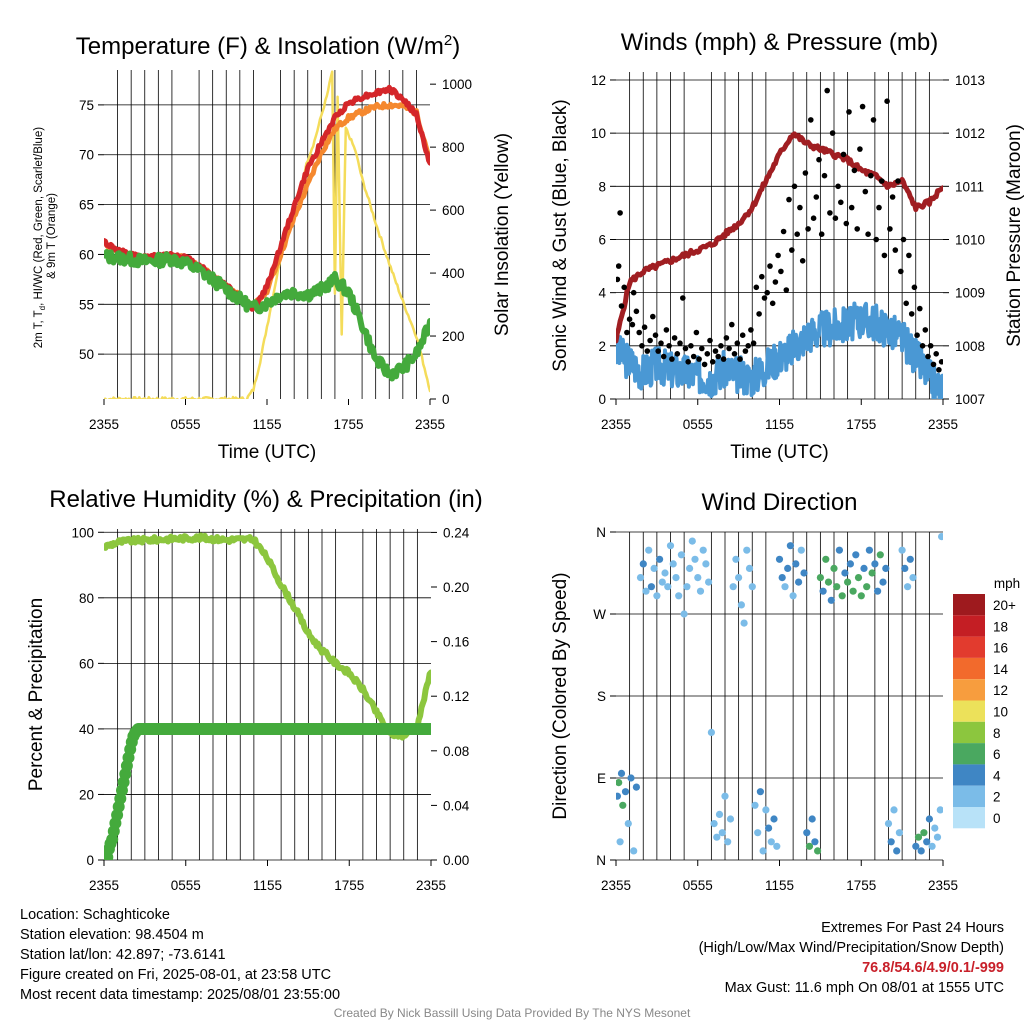 This screenshot has width=1024, height=1024. I want to click on wind-y2-tick-label: 1008, so click(970, 346).